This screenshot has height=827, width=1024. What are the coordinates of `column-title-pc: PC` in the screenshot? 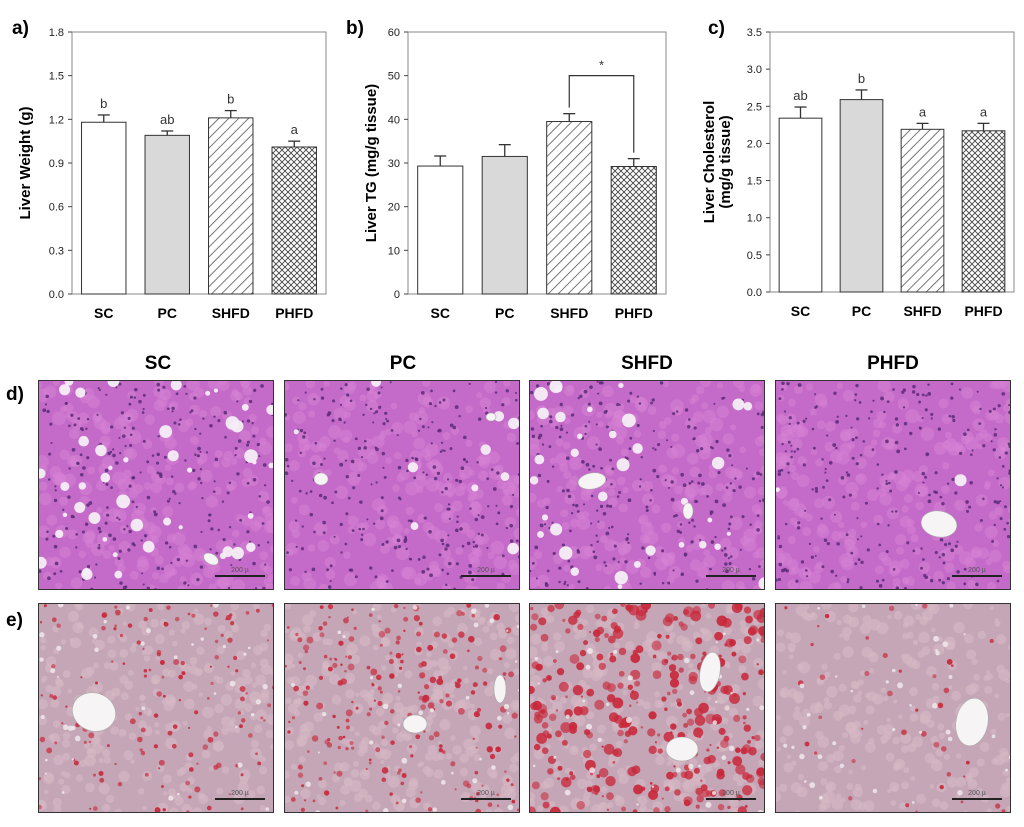 It's located at (403, 363).